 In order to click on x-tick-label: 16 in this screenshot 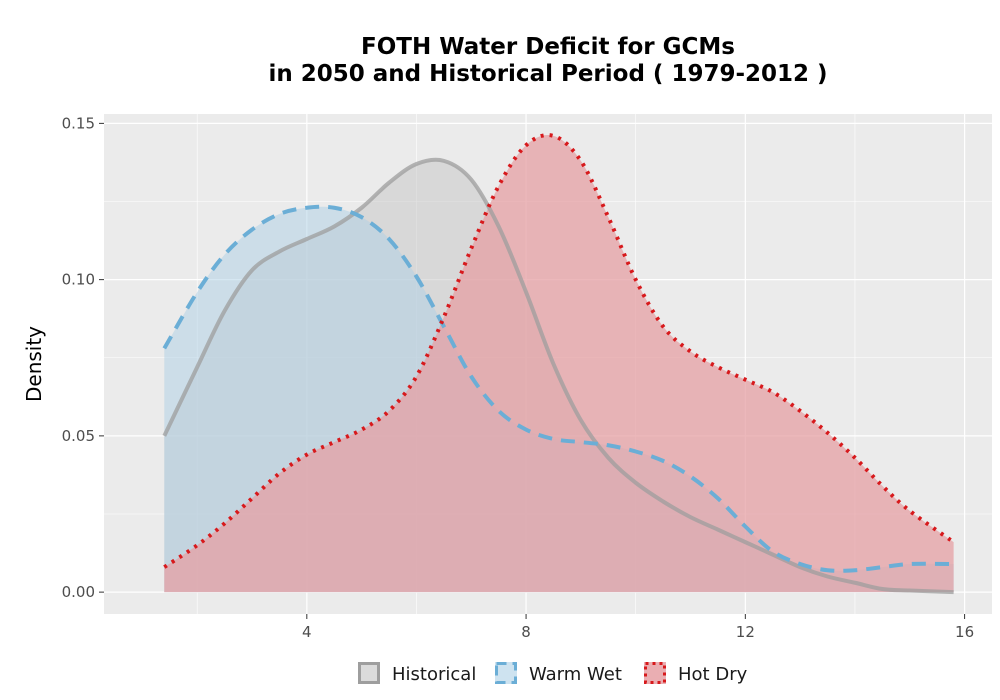, I will do `click(964, 632)`.